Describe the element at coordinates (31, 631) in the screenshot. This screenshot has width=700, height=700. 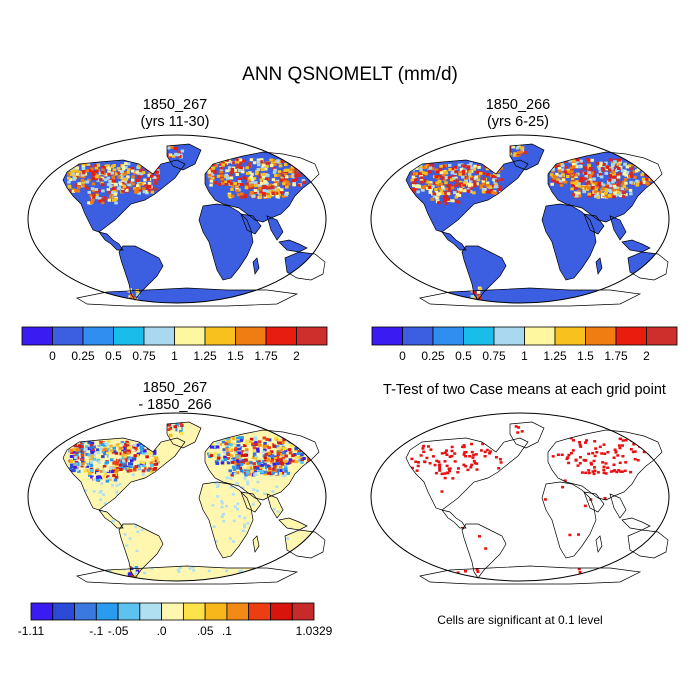
I see `colorbar-label: -1.11` at that location.